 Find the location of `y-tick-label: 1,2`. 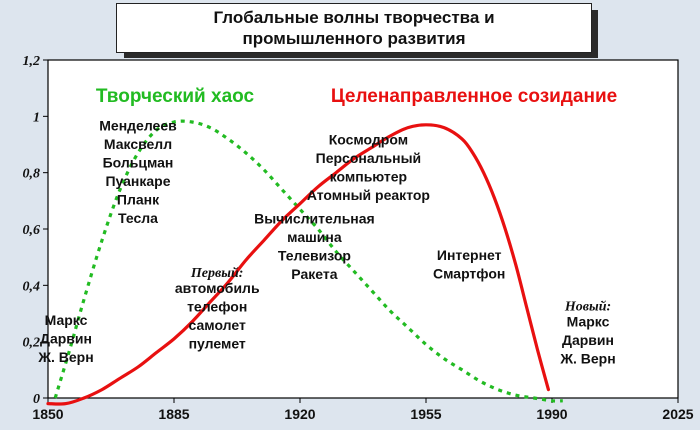

y-tick-label: 1,2 is located at coordinates (32, 61).